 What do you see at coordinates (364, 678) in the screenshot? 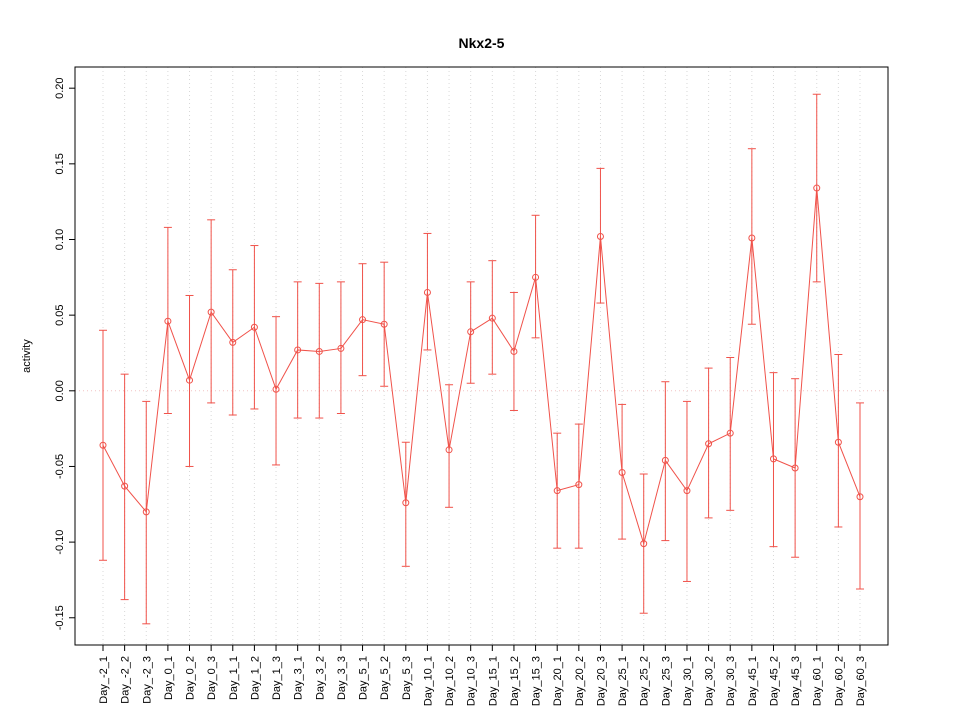
I see `x-tick-label: Day_5_1` at bounding box center [364, 678].